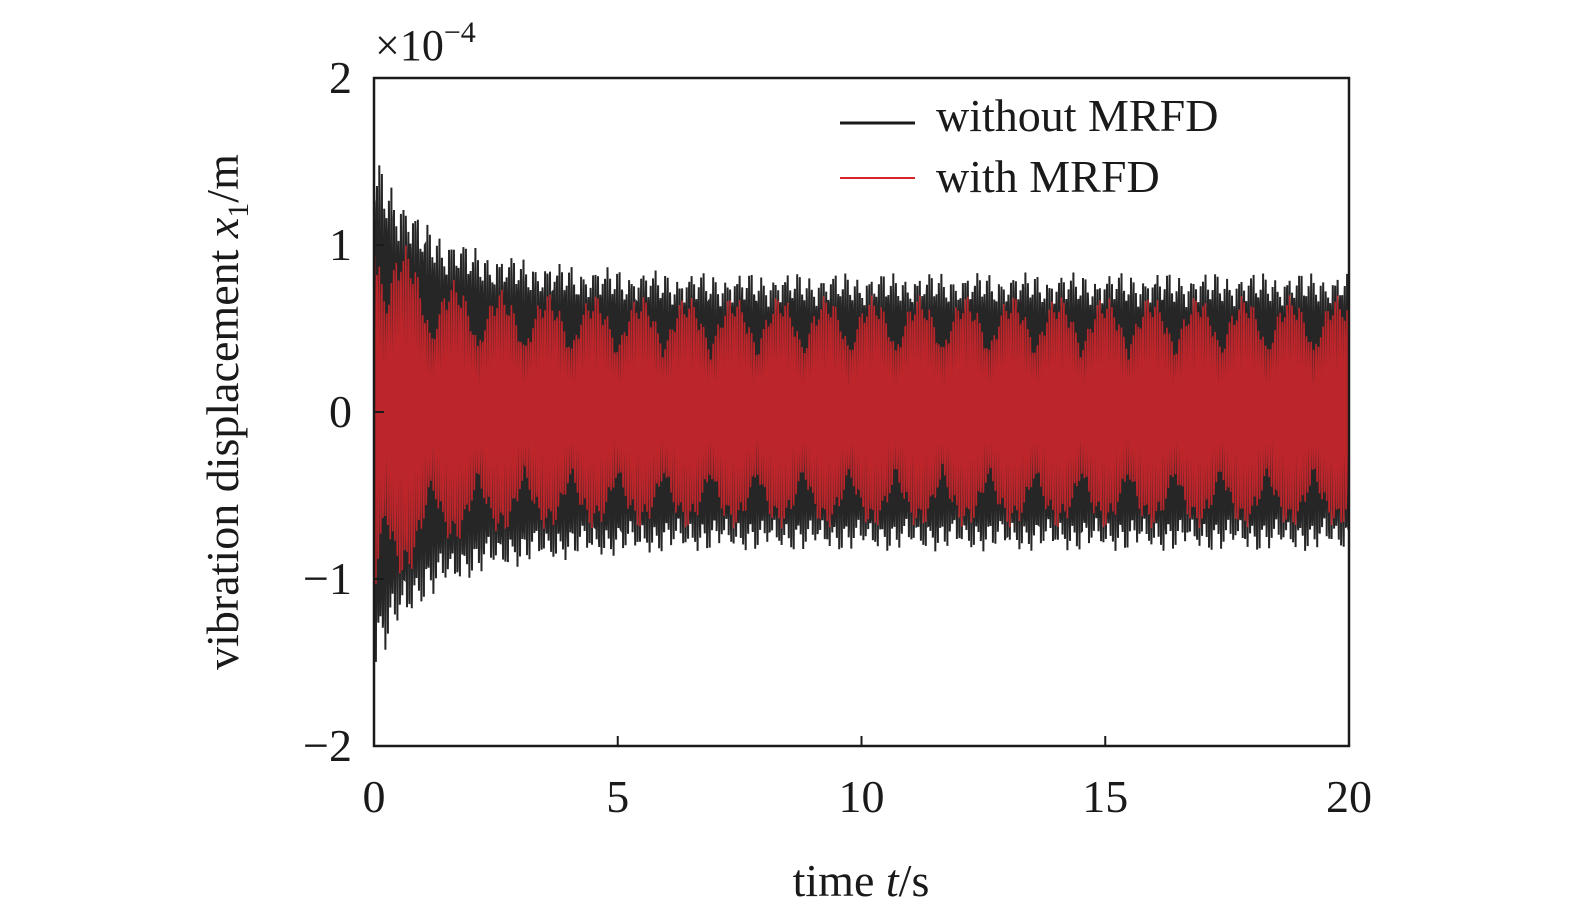  Describe the element at coordinates (340, 411) in the screenshot. I see `y-tick-label: 0` at that location.